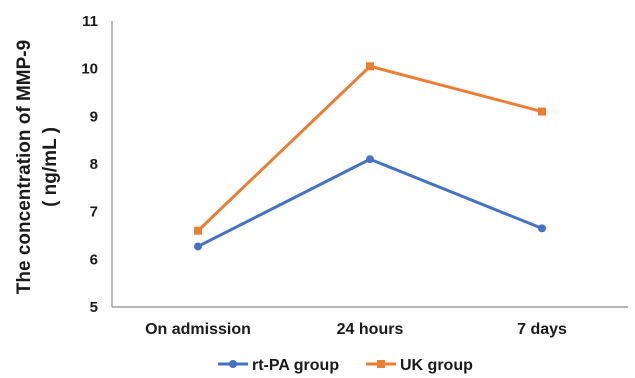 The width and height of the screenshot is (635, 378). I want to click on y-tick-label: 7, so click(94, 212).